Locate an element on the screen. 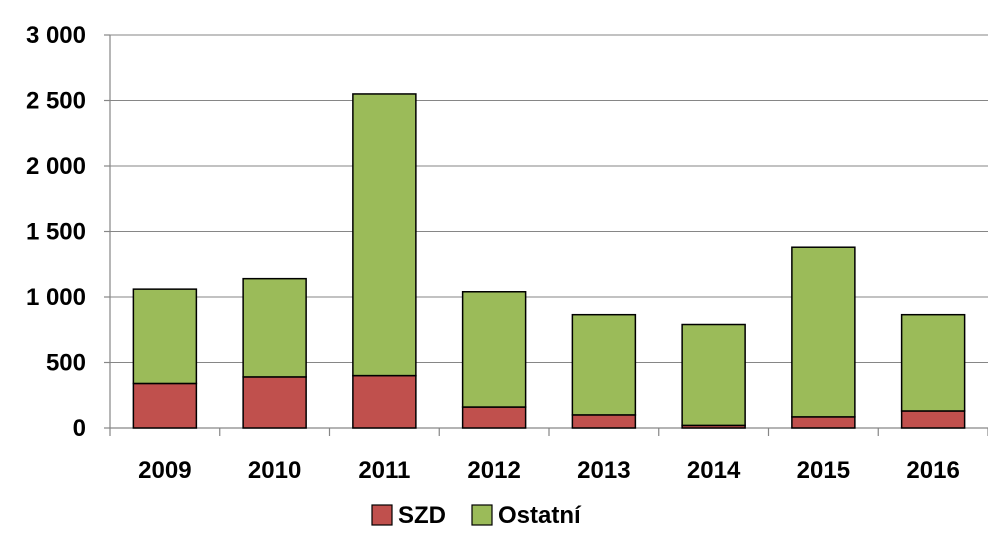  y-tick-label: 2 500 is located at coordinates (56, 101).